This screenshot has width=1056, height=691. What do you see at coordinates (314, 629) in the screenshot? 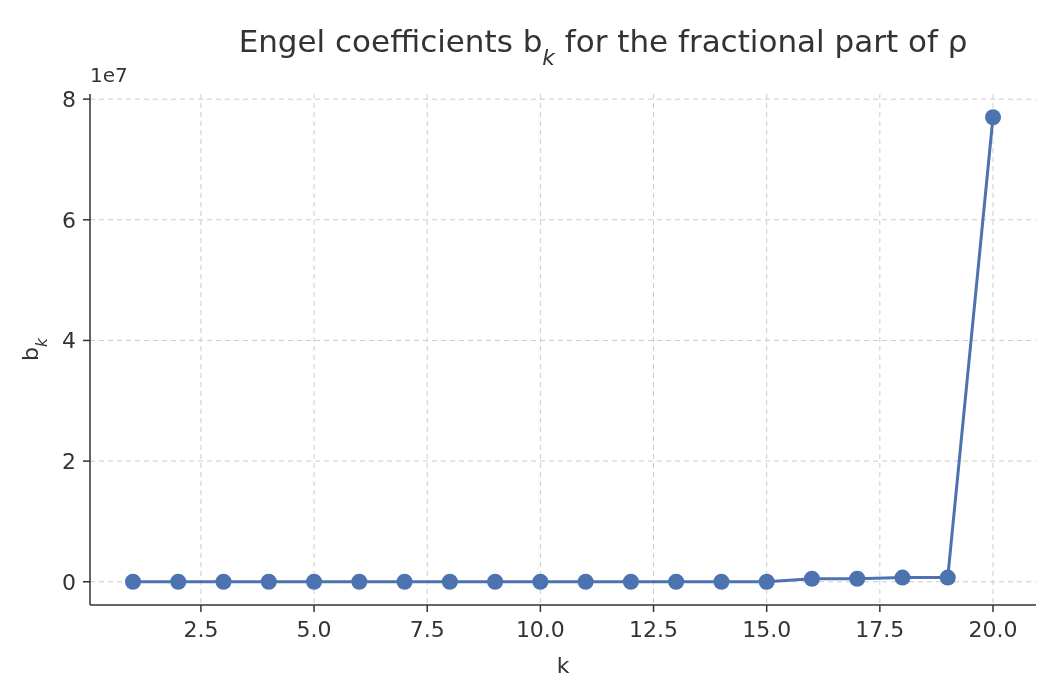
I see `x-tick-label: 5.0` at bounding box center [314, 629].